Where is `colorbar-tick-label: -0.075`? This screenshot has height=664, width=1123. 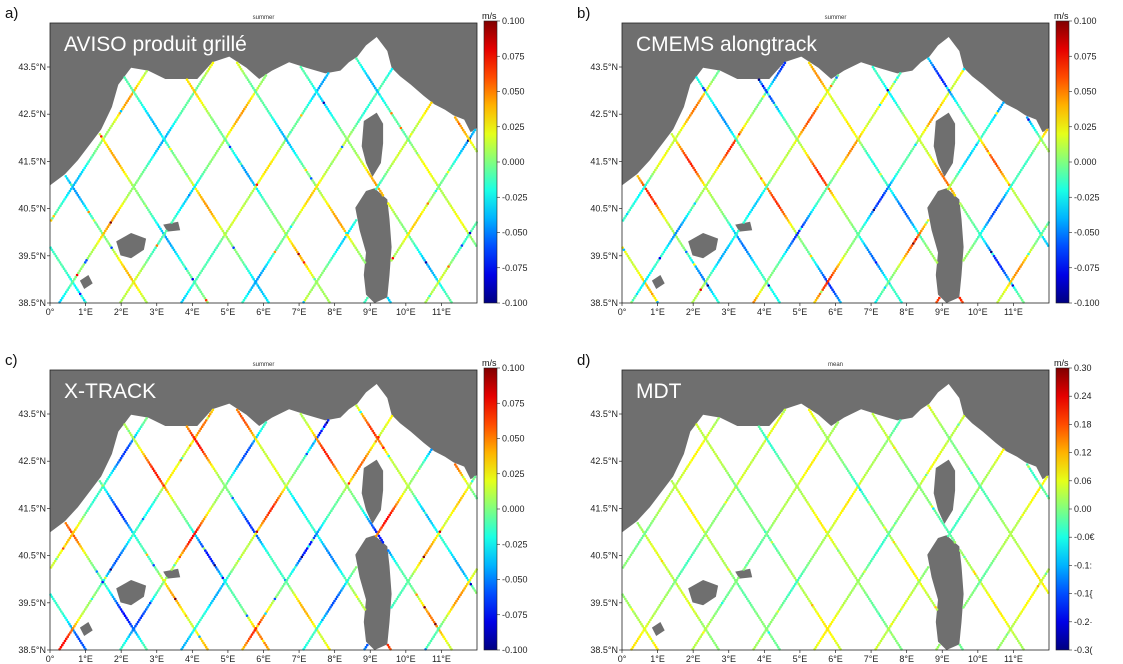
colorbar-tick-label: -0.075 is located at coordinates (515, 268).